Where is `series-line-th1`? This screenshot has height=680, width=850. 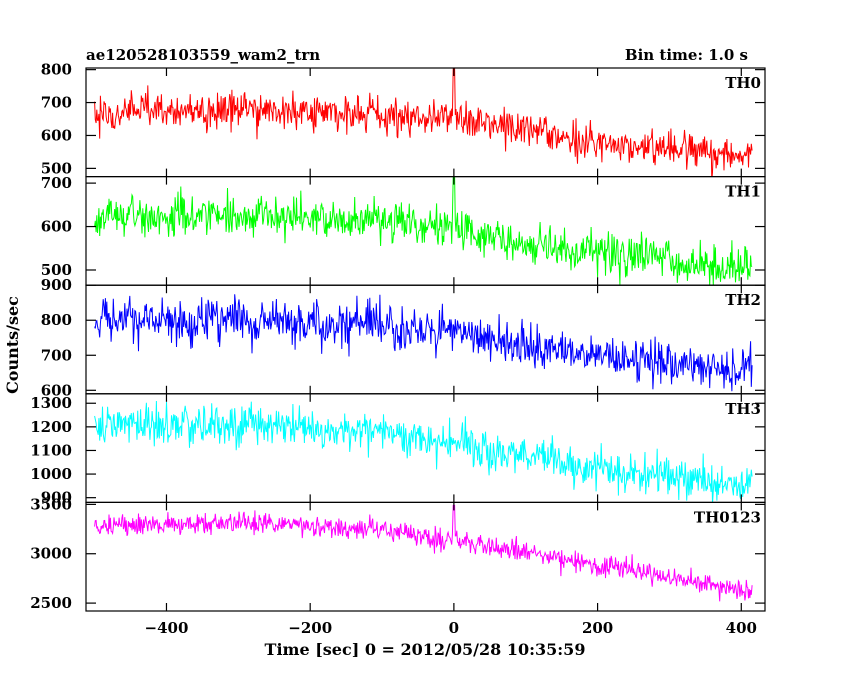
series-line-th1 is located at coordinates (423, 231).